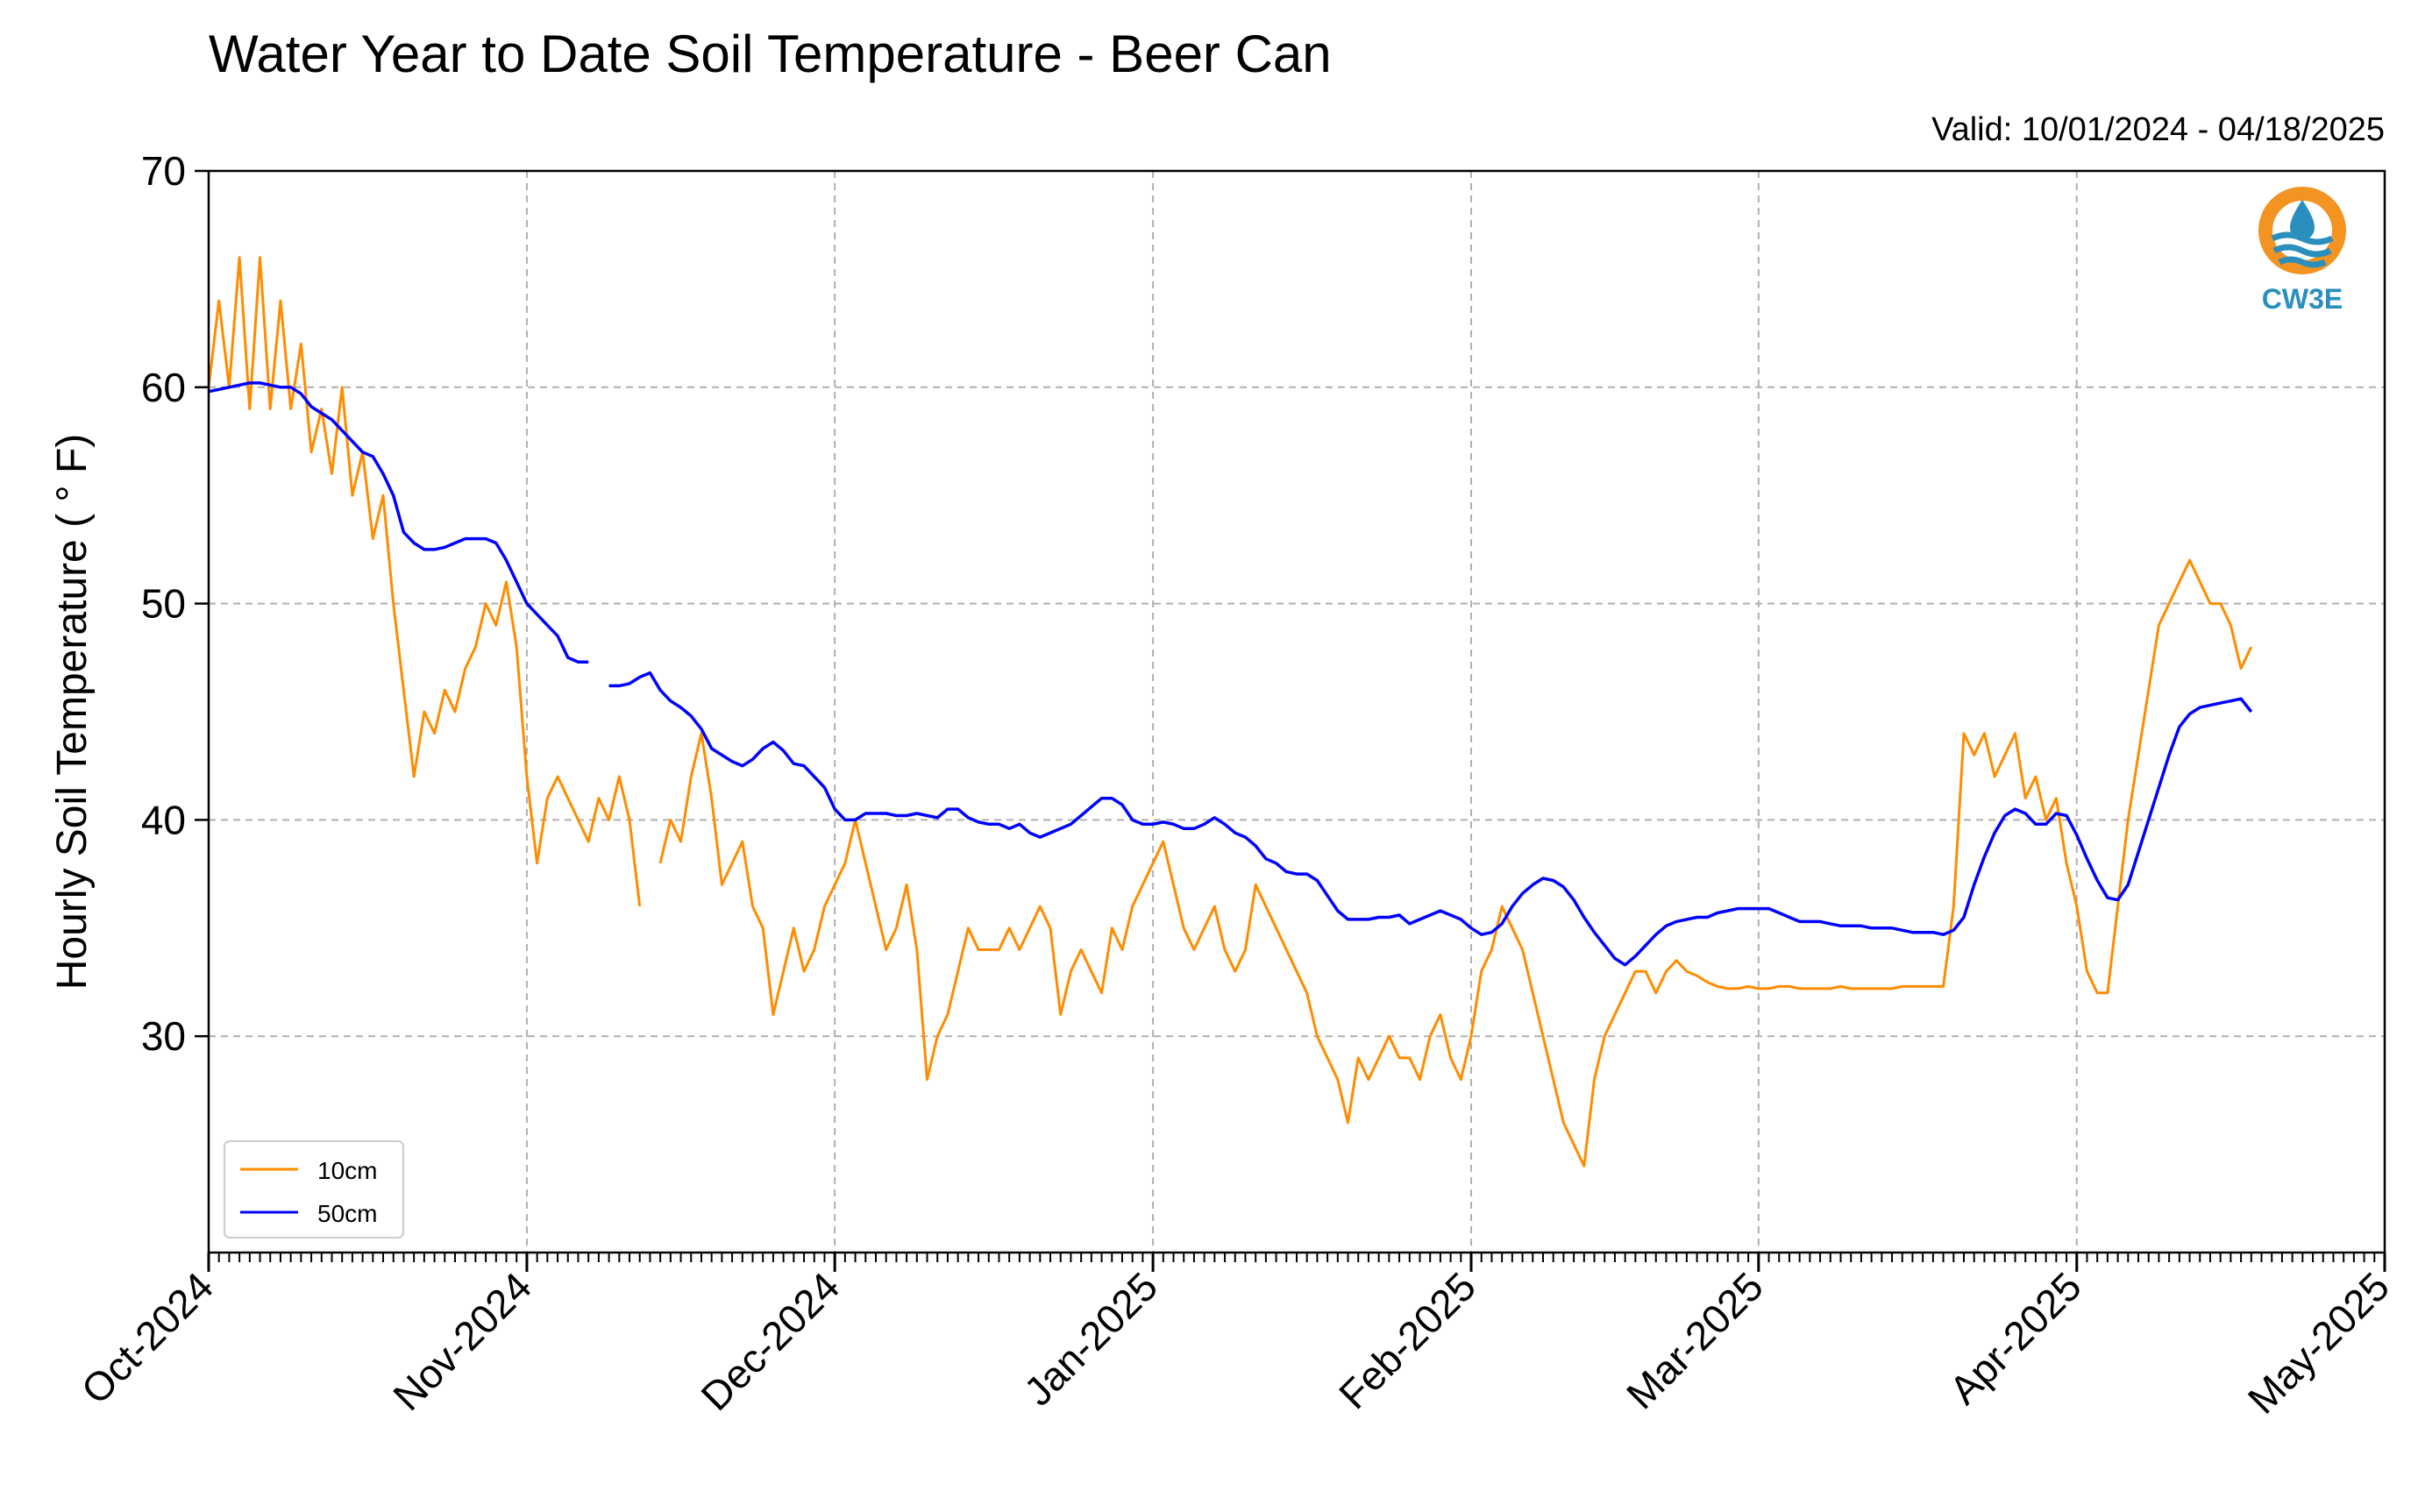  What do you see at coordinates (163, 1036) in the screenshot?
I see `y-tick-label: 30` at bounding box center [163, 1036].